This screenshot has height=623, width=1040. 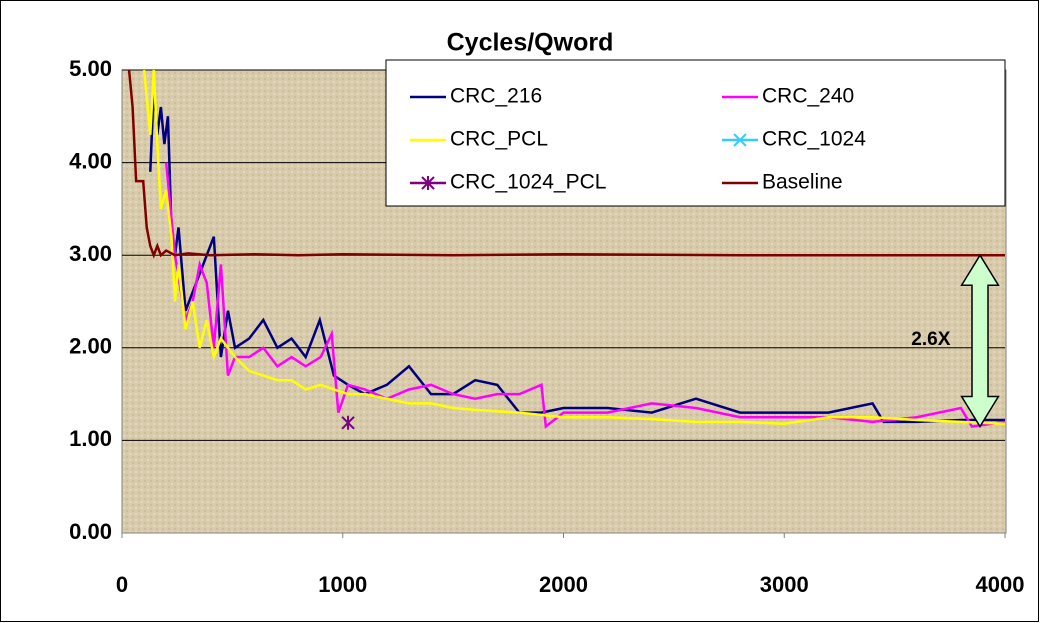 I want to click on chart-title: Cycles/Qword, so click(x=530, y=43).